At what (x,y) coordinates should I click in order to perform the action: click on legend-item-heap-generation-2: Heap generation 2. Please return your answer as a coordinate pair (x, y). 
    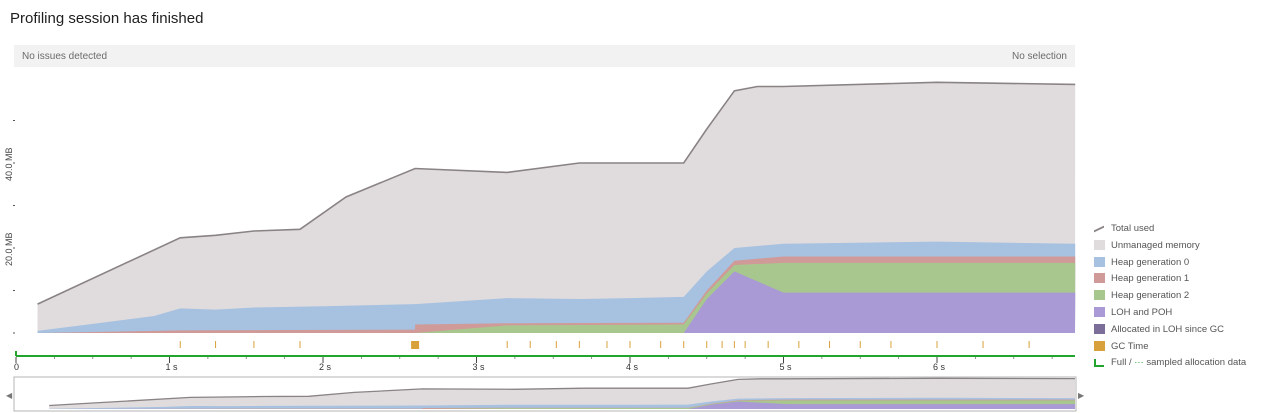
    Looking at the image, I should click on (1169, 297).